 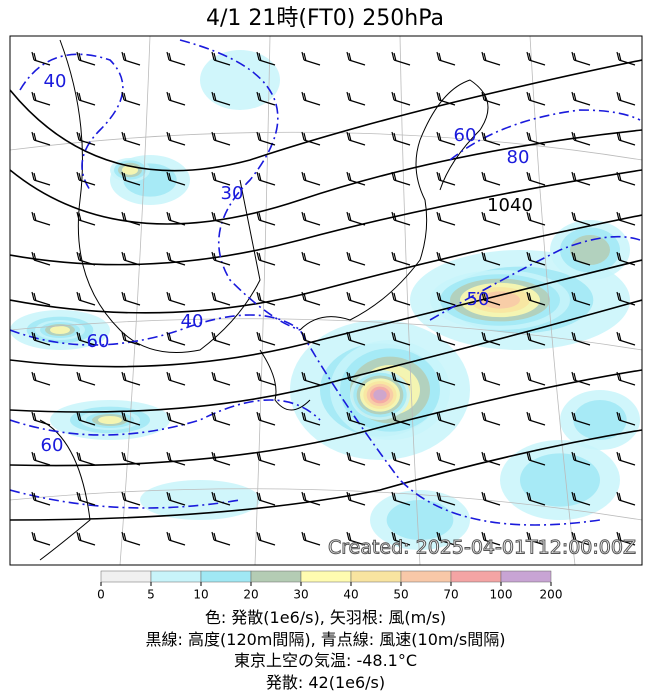 I want to click on caption: 発散: 42(1e6/s), so click(x=325, y=682).